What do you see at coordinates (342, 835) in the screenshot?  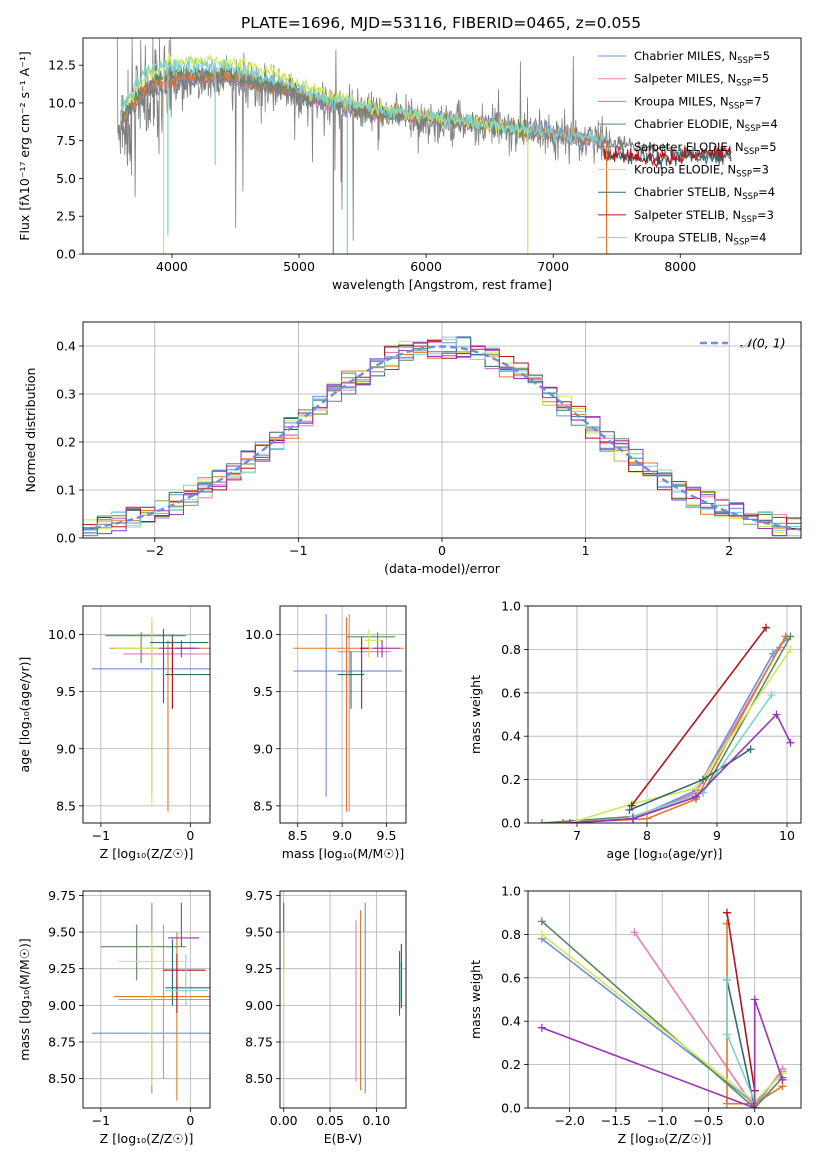 I see `x-tick-label: 9.0` at bounding box center [342, 835].